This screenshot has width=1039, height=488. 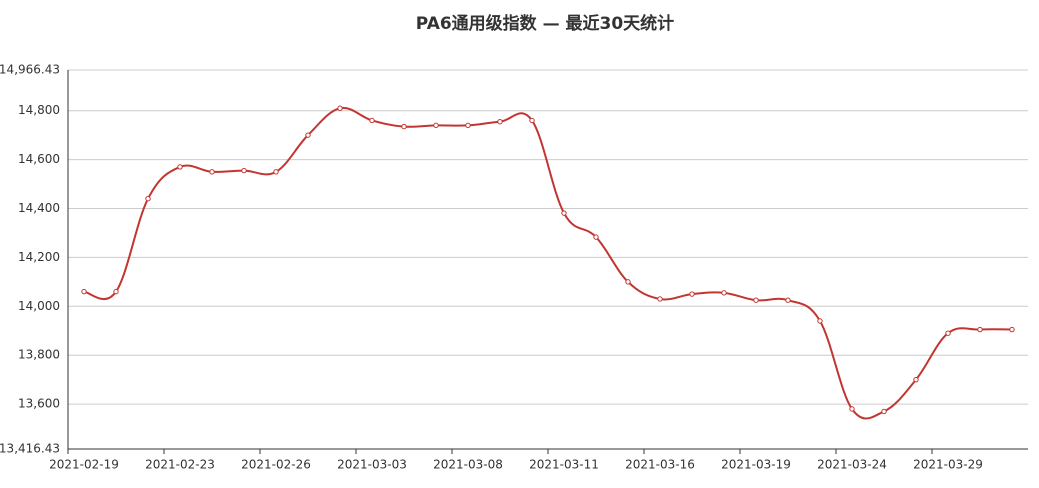 What do you see at coordinates (545, 23) in the screenshot?
I see `chart-title: PA6通用级指数 — 最近30天统计` at bounding box center [545, 23].